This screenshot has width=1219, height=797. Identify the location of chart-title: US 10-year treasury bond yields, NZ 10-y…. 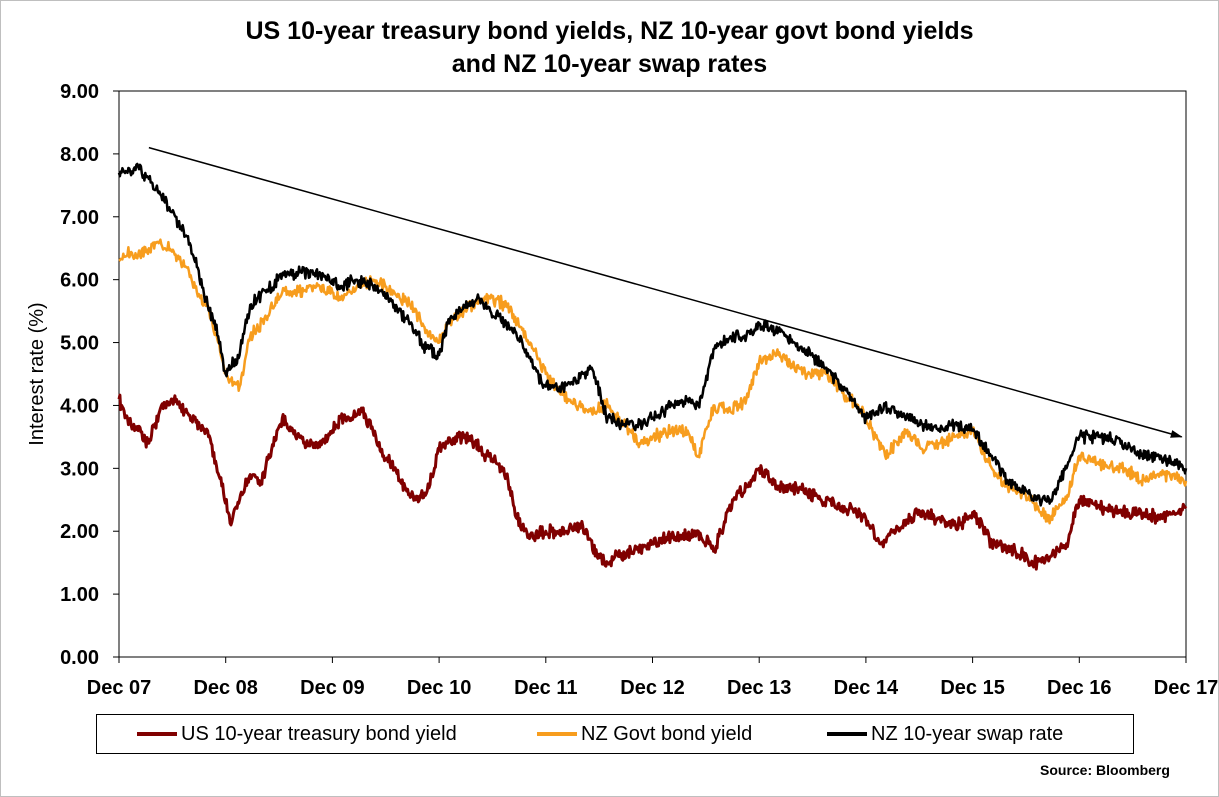
(609, 31).